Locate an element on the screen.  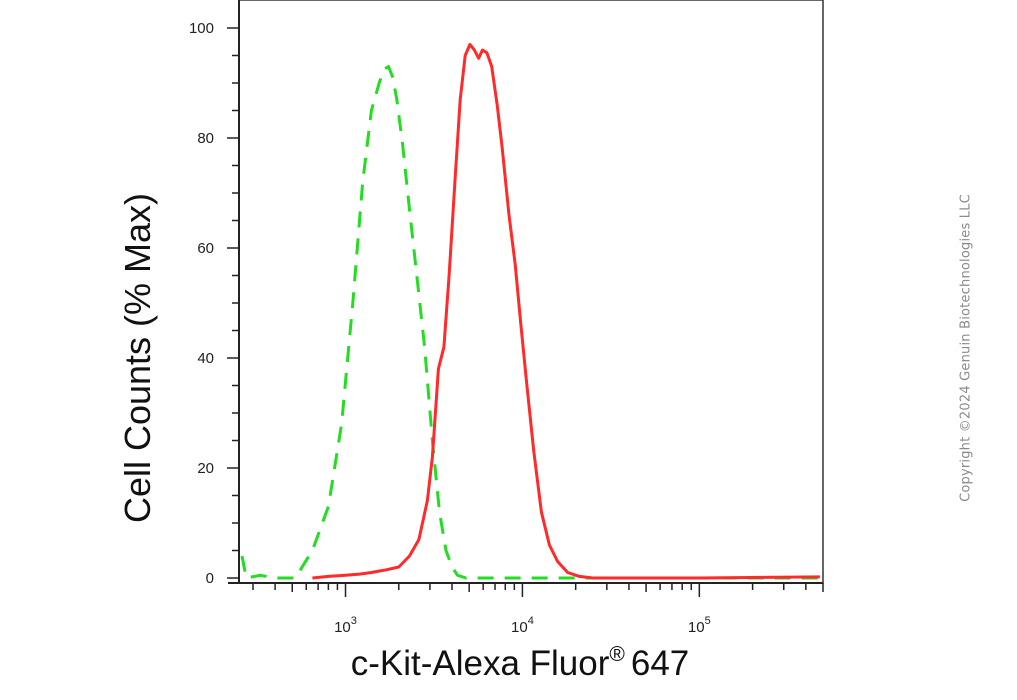
x-tick-exponent: 5 is located at coordinates (708, 621).